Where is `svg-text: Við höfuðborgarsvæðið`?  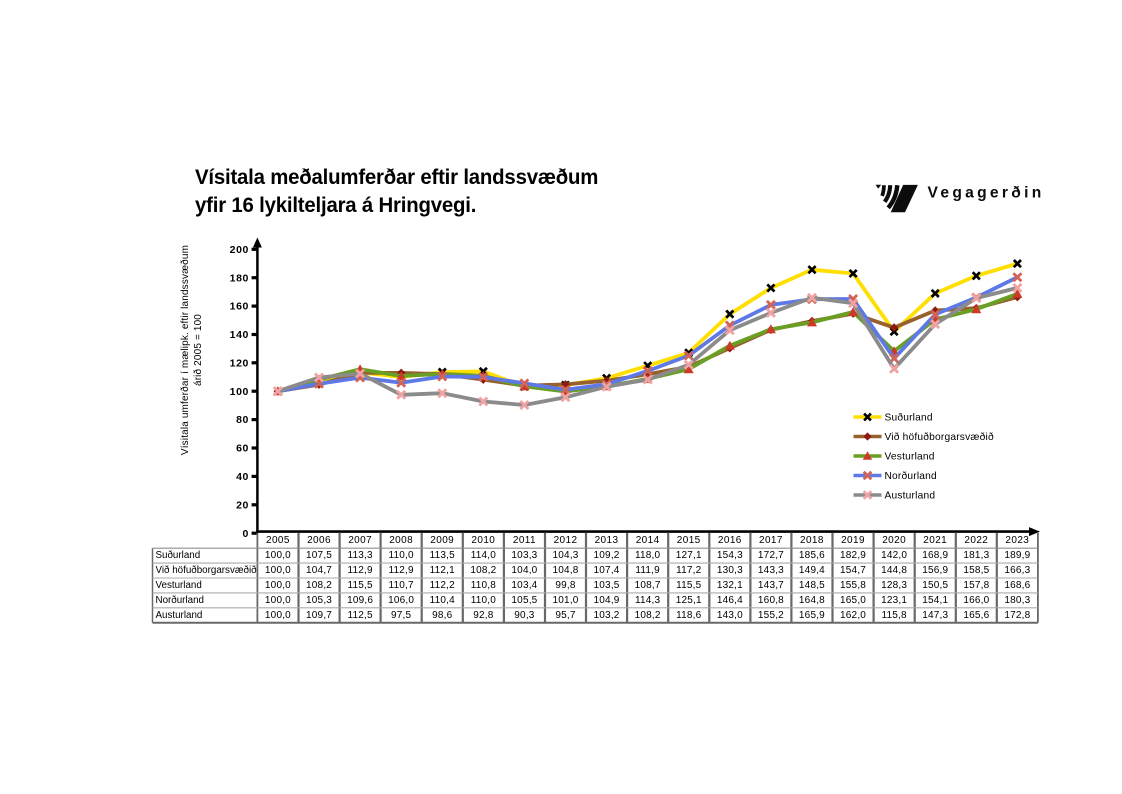 svg-text: Við höfuðborgarsvæðið is located at coordinates (939, 437).